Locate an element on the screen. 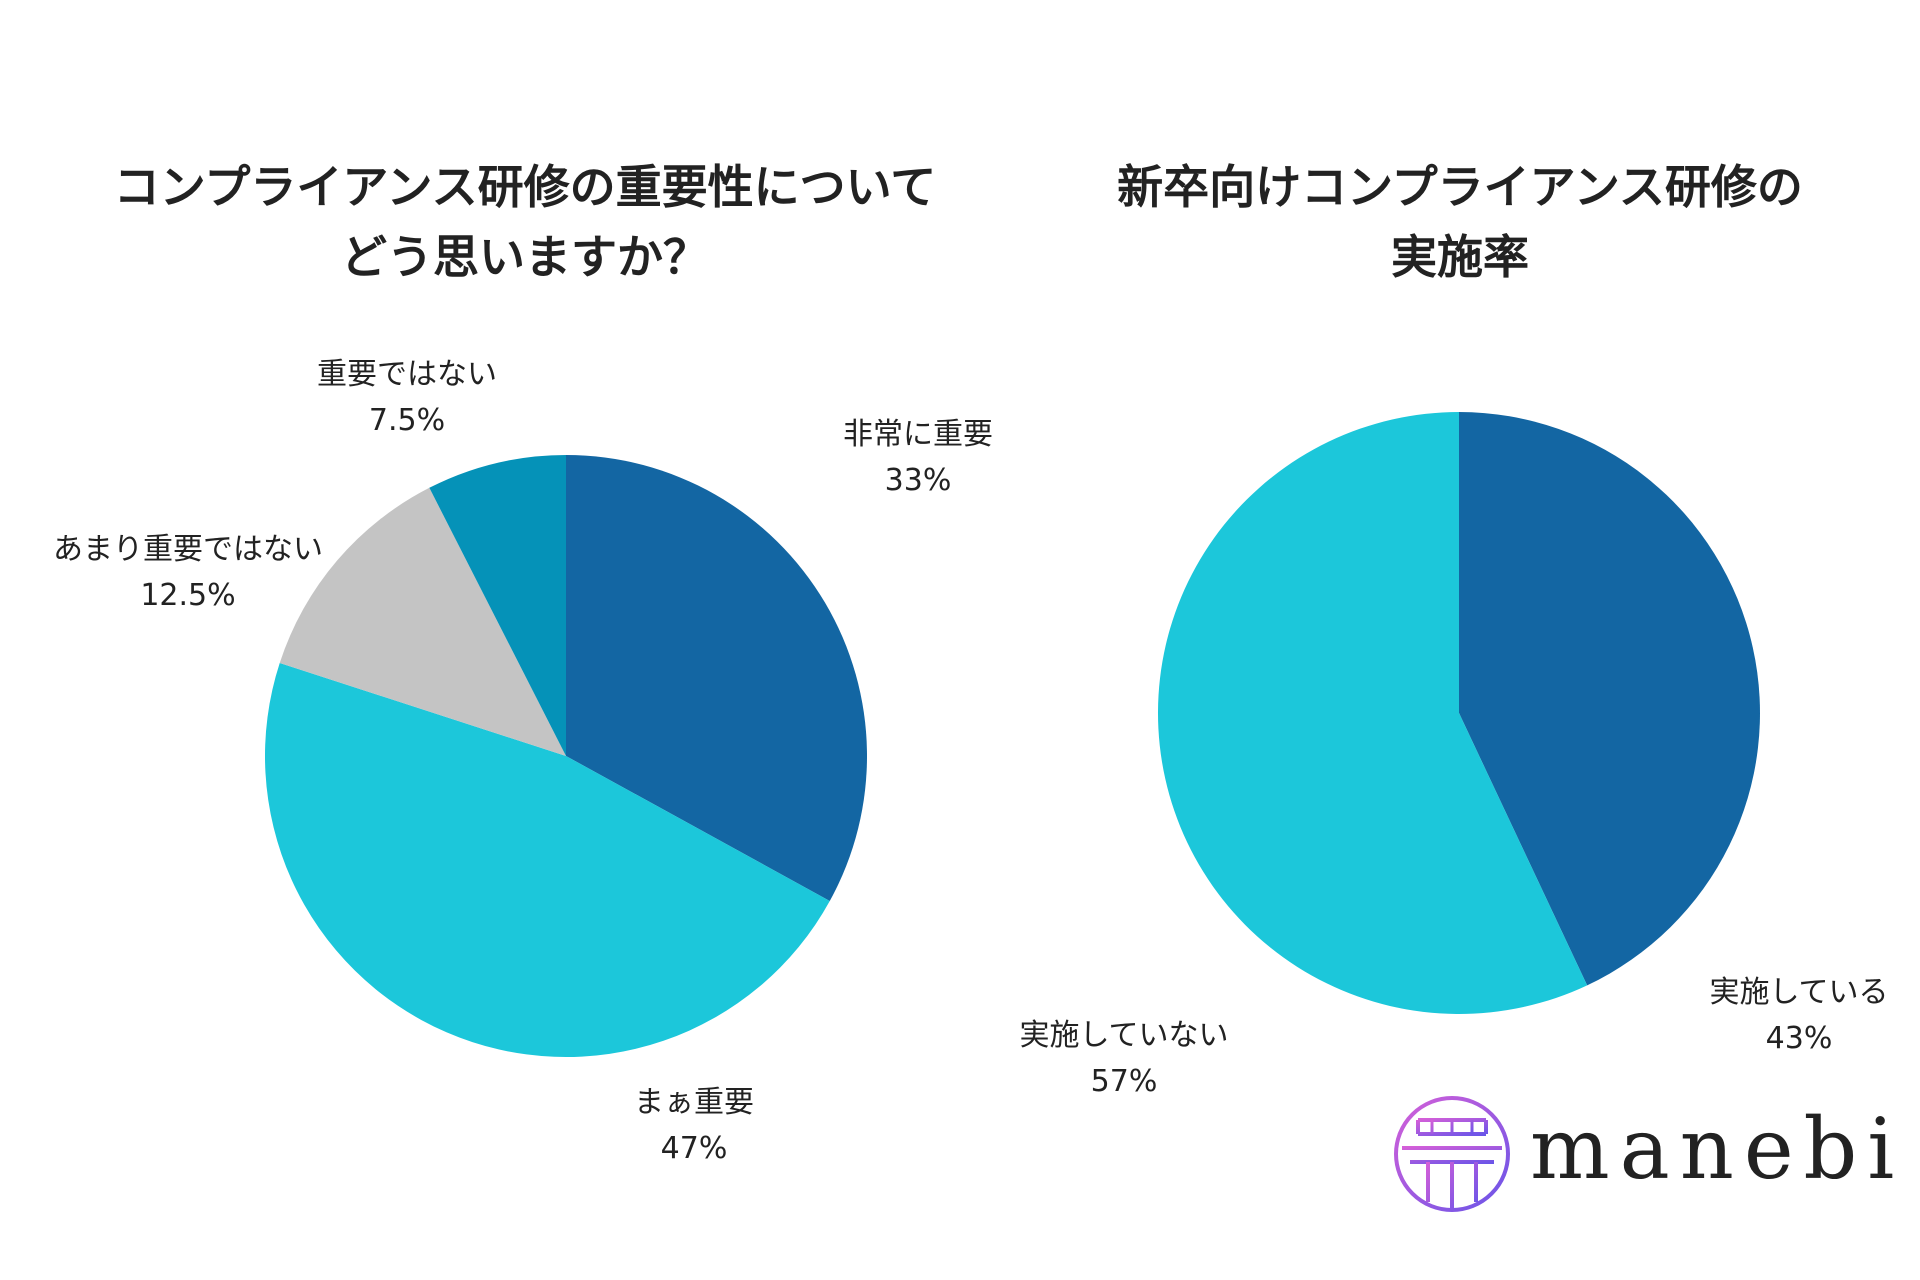 The image size is (1920, 1280). chart-title-line-2: どう思いますか？ is located at coordinates (525, 257).